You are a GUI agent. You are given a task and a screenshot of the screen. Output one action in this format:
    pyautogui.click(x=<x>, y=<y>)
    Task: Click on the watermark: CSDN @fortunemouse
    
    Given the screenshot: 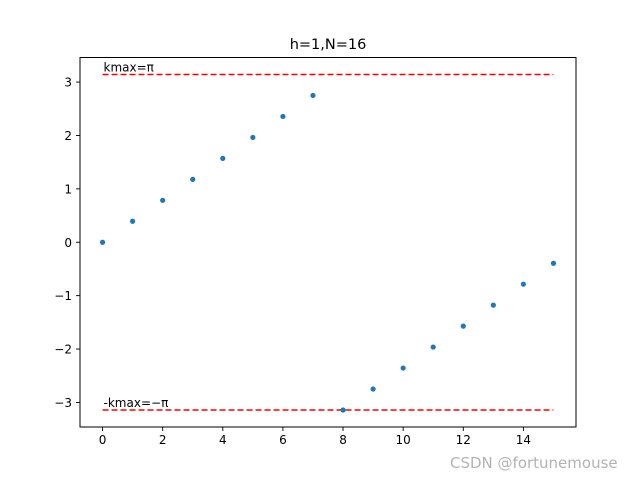 What is the action you would take?
    pyautogui.click(x=534, y=463)
    